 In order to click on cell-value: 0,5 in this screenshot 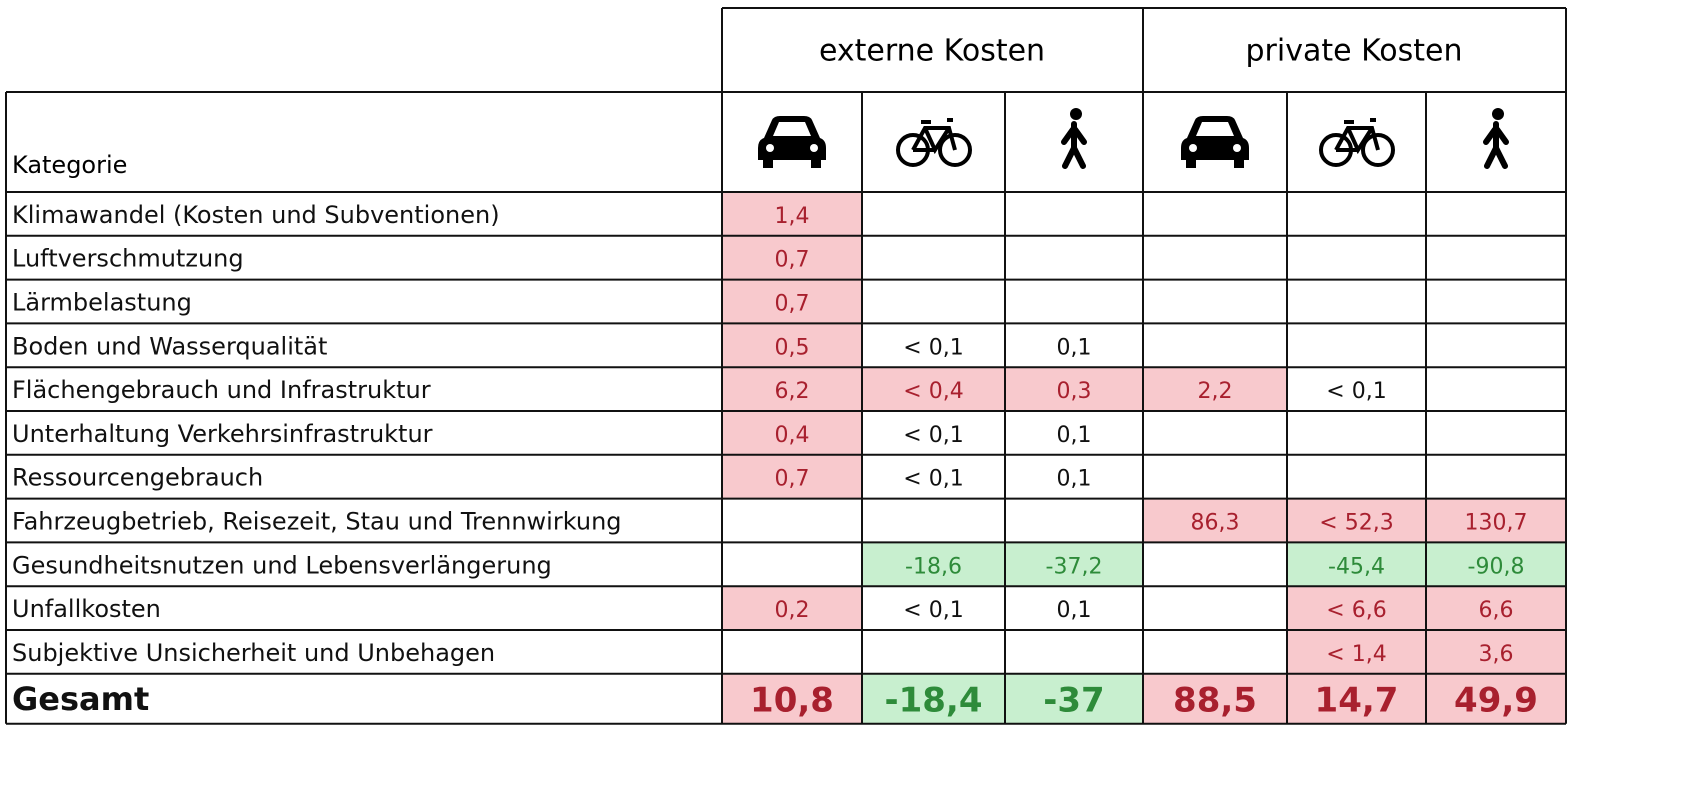, I will do `click(792, 347)`.